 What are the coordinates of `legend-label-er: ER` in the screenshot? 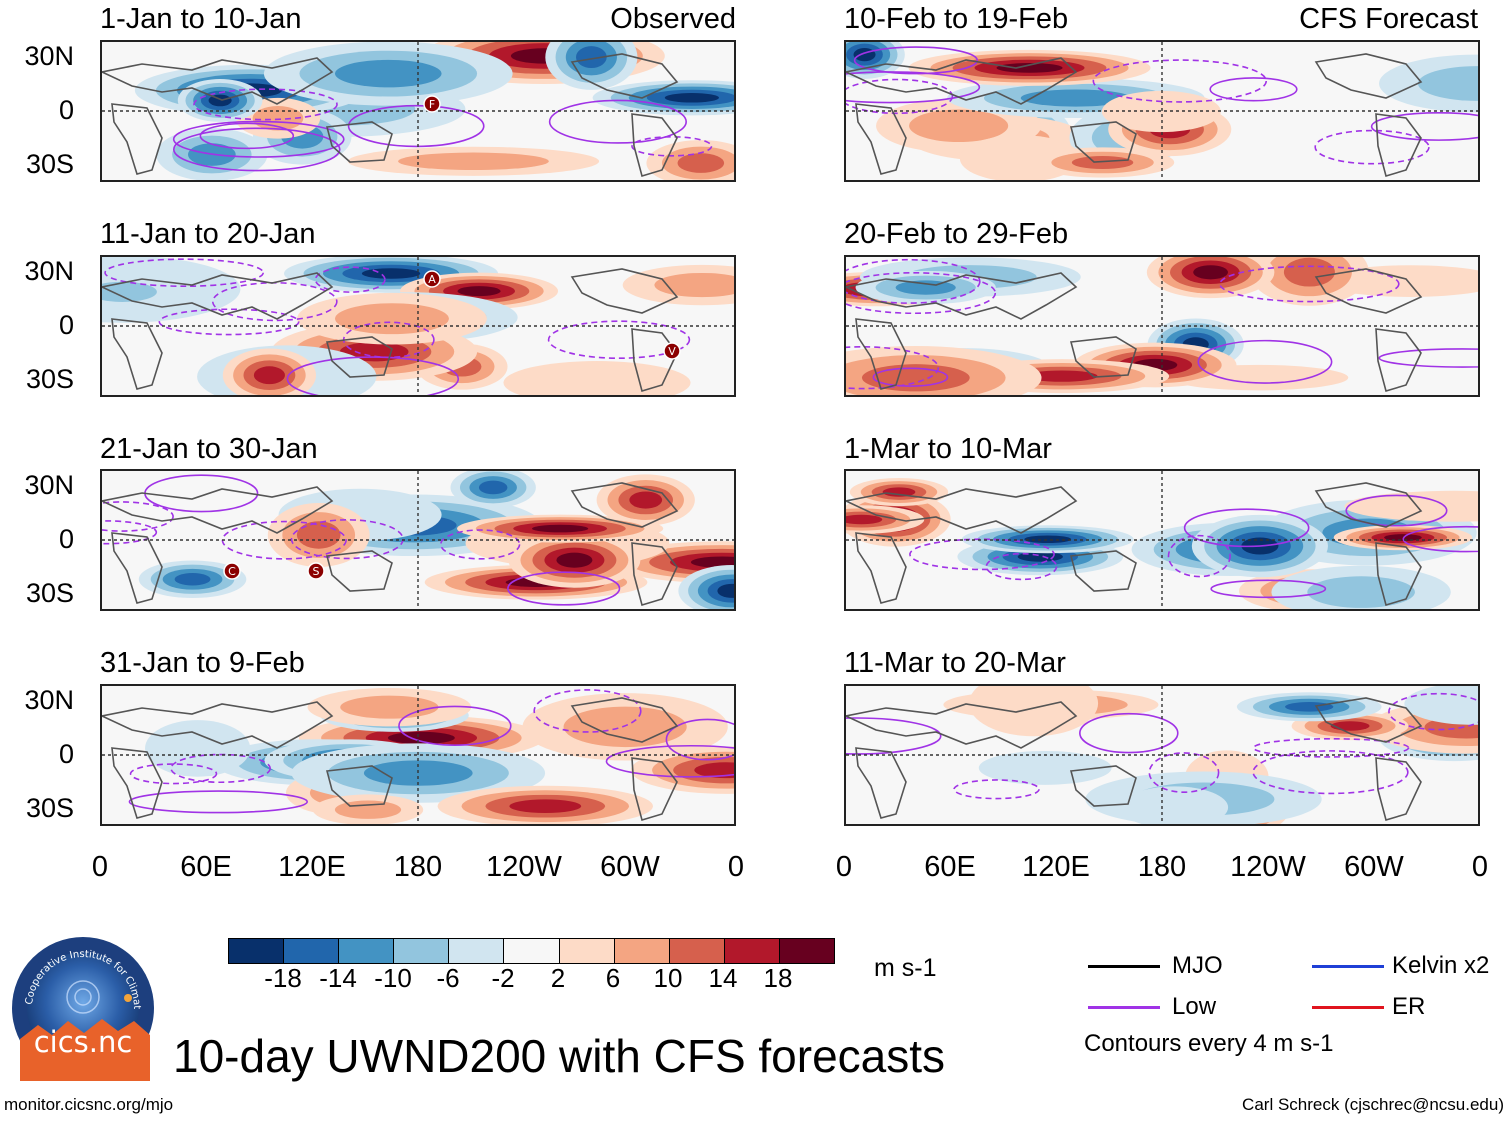 It's located at (1409, 1006).